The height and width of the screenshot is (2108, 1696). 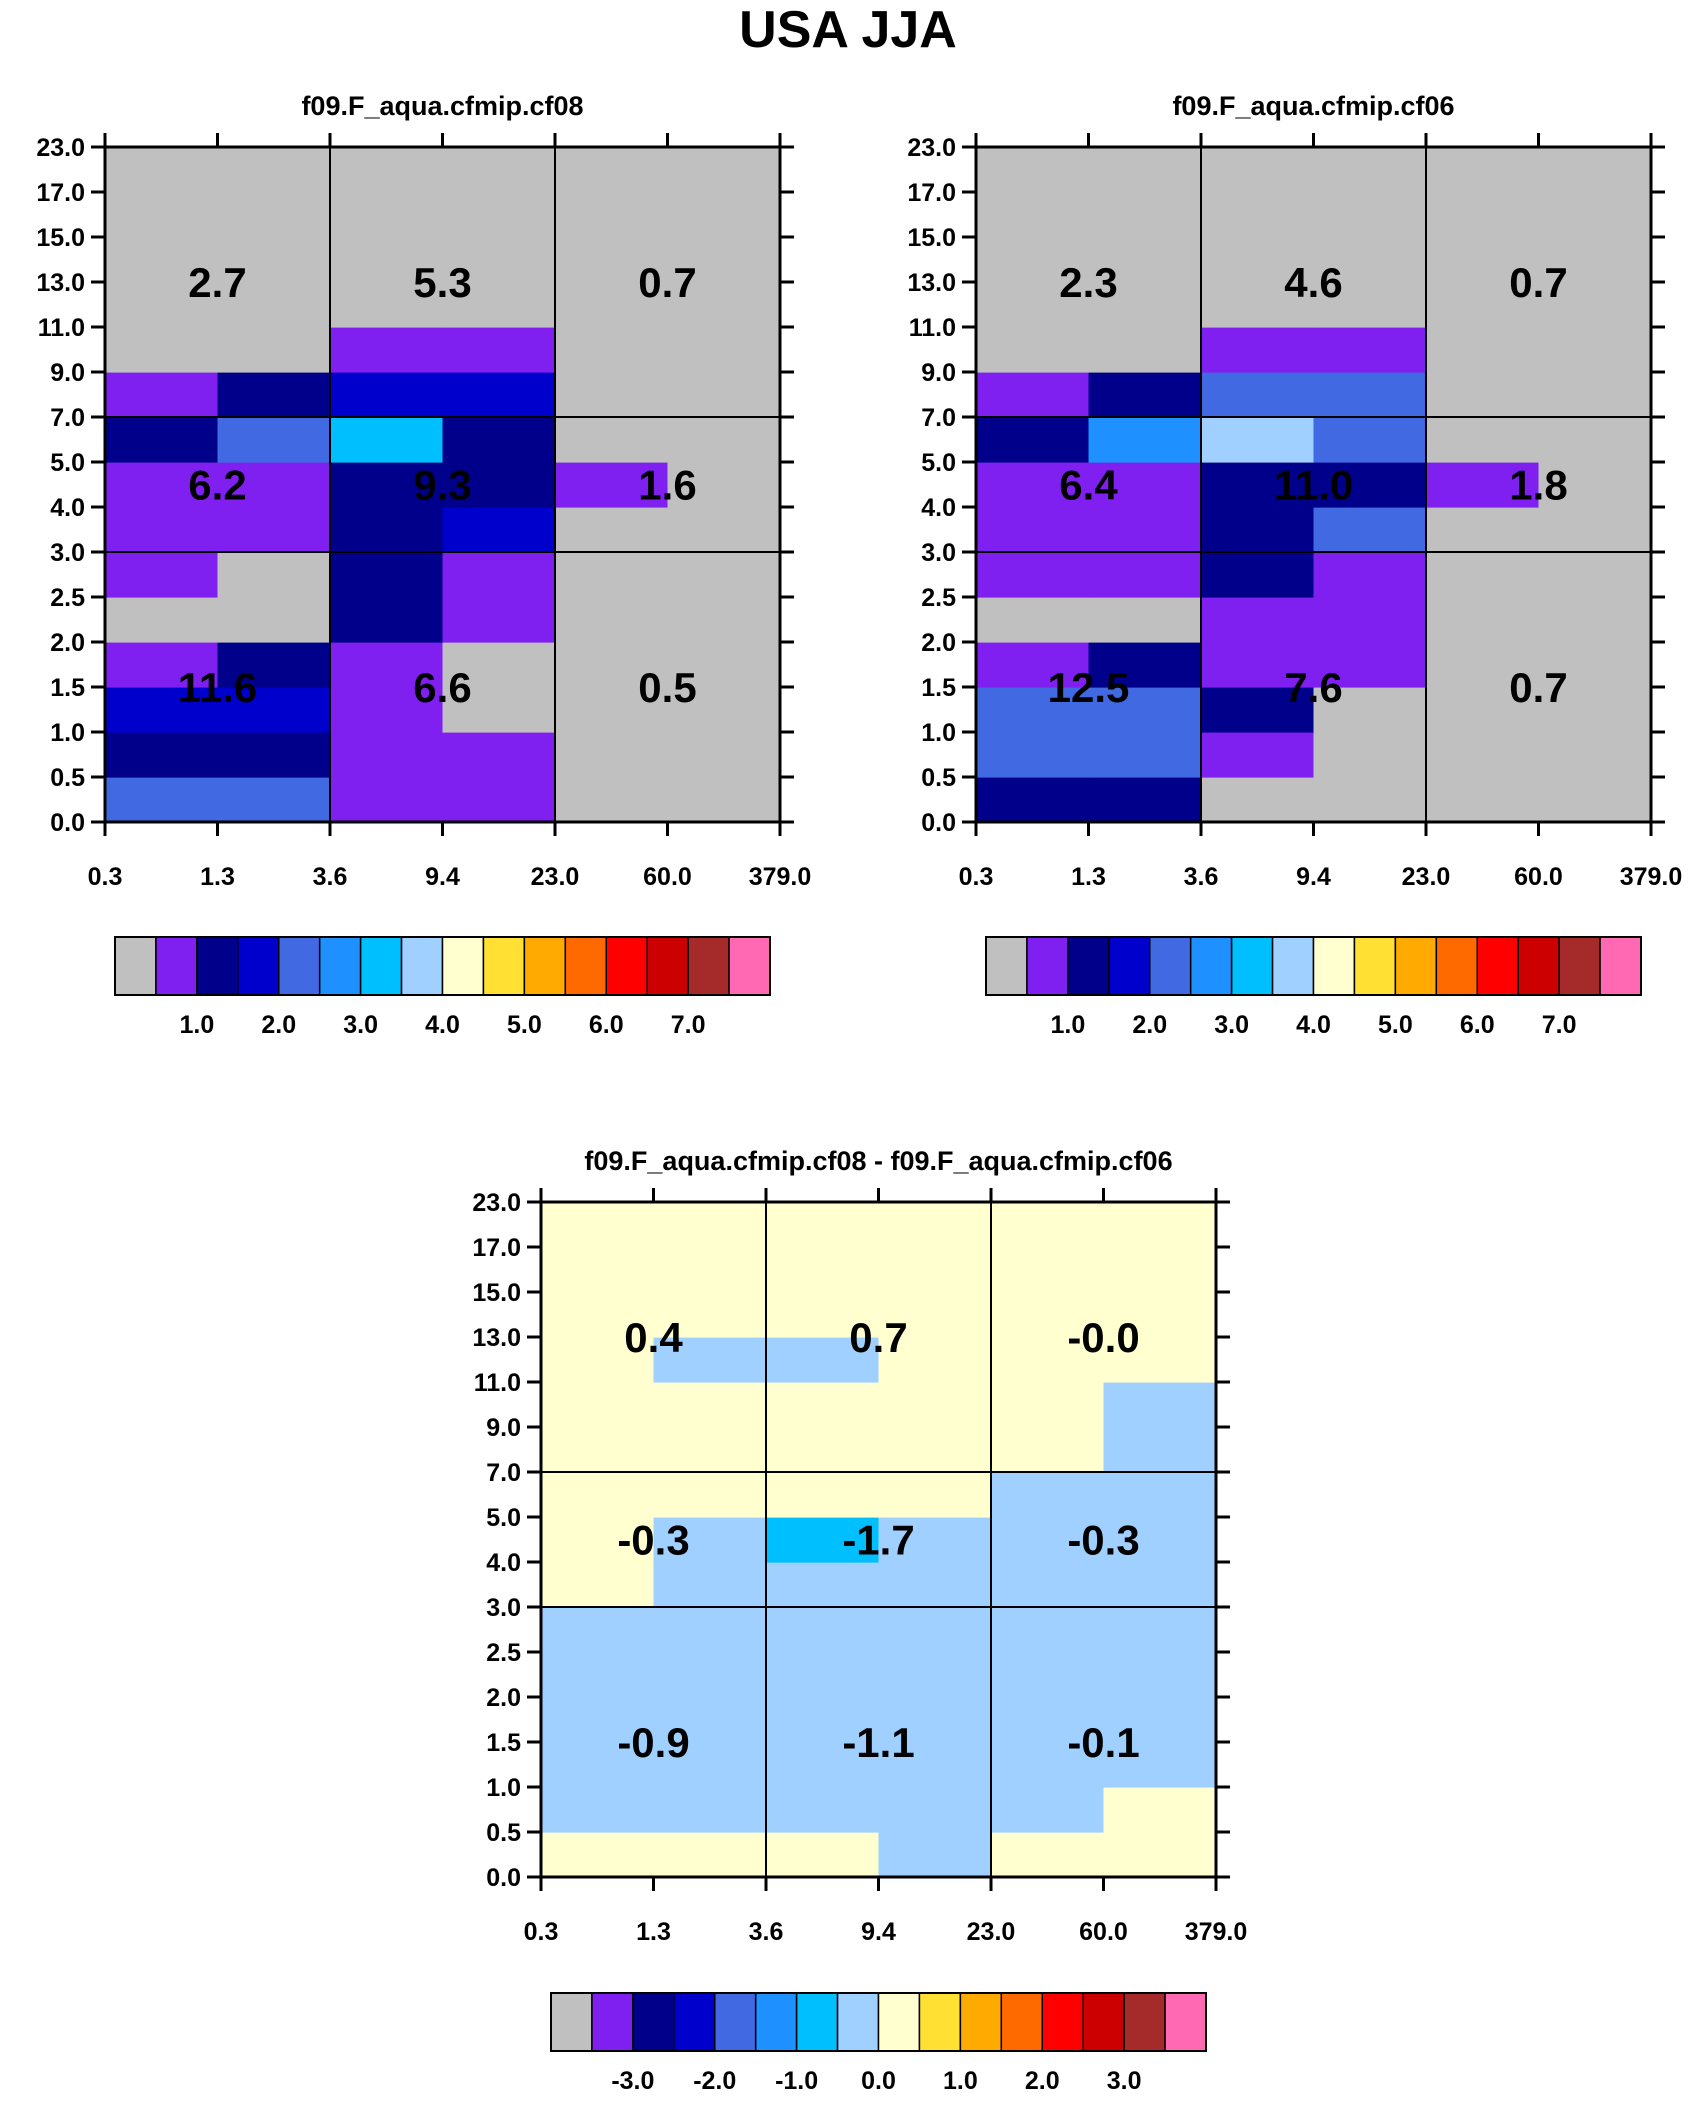 I want to click on y-tick-label: 1.0, so click(x=67, y=733).